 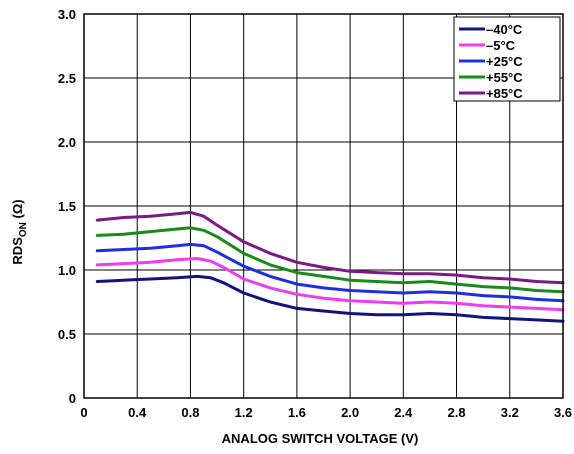 What do you see at coordinates (67, 14) in the screenshot?
I see `y-tick-label: 3.0` at bounding box center [67, 14].